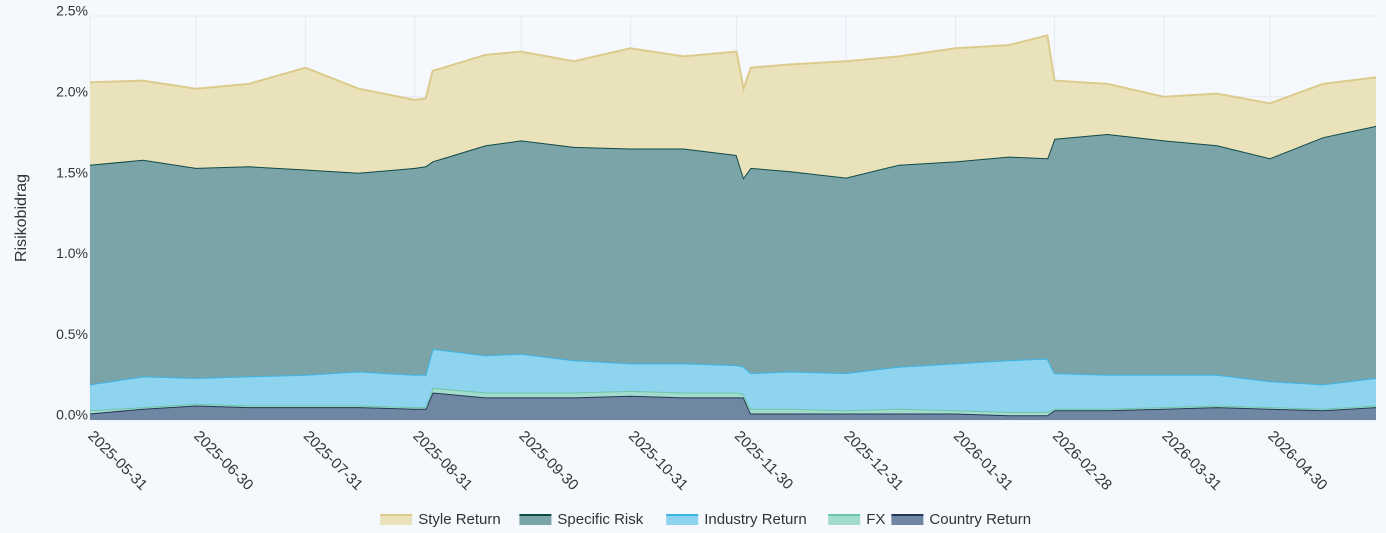  Describe the element at coordinates (873, 461) in the screenshot. I see `x-tick-label: 2025-12-31` at that location.